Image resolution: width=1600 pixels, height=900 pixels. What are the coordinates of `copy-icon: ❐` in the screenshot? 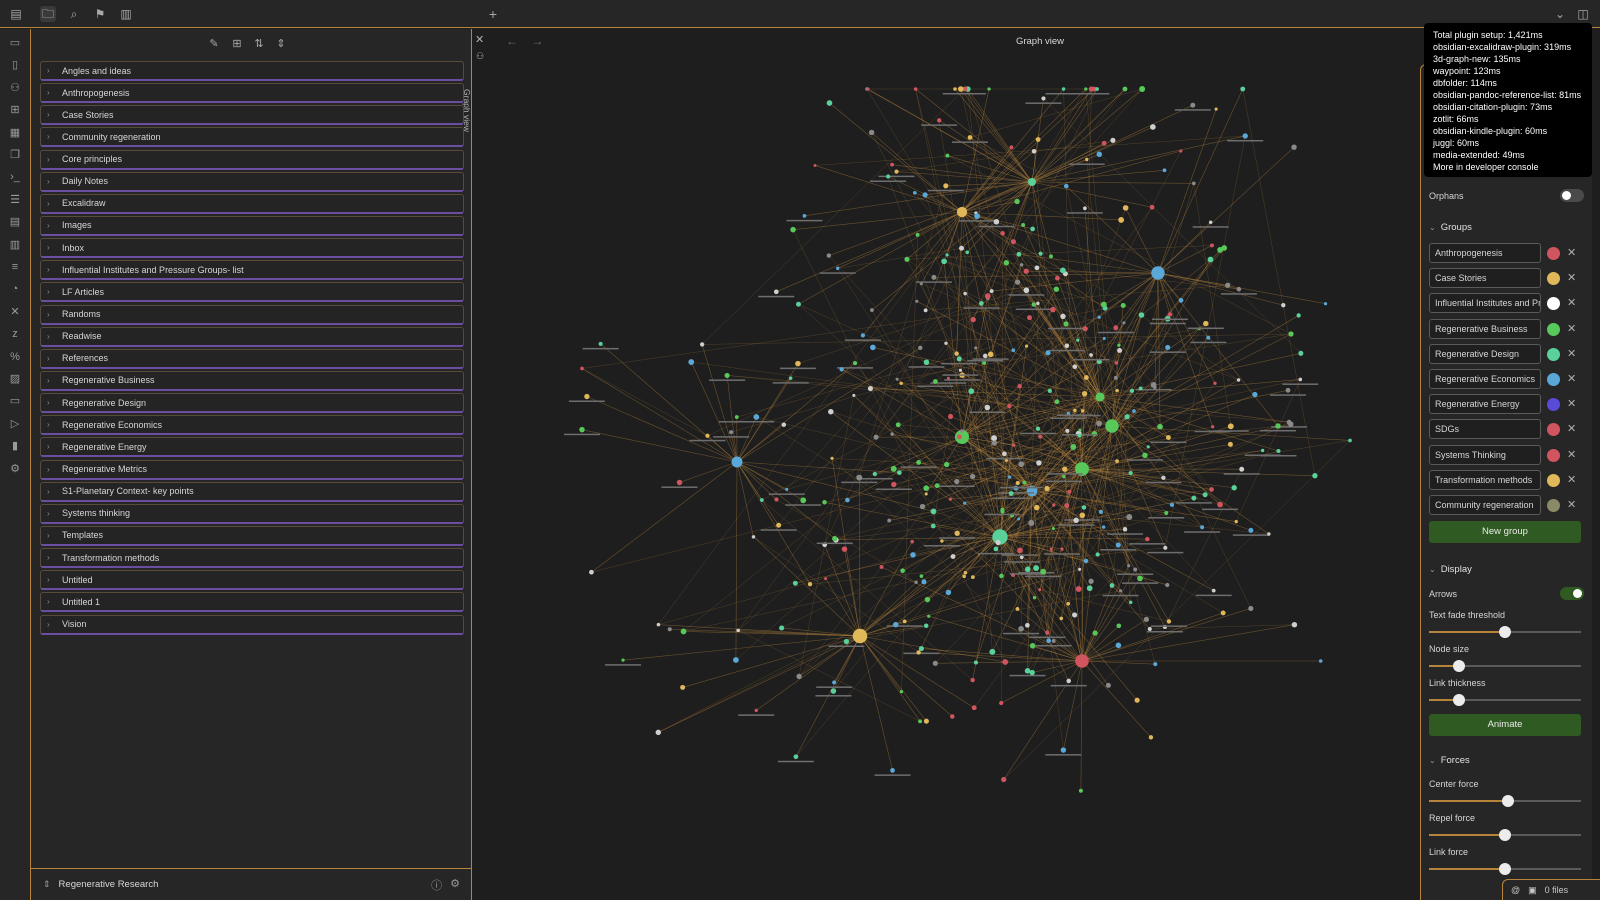 It's located at (15, 155).